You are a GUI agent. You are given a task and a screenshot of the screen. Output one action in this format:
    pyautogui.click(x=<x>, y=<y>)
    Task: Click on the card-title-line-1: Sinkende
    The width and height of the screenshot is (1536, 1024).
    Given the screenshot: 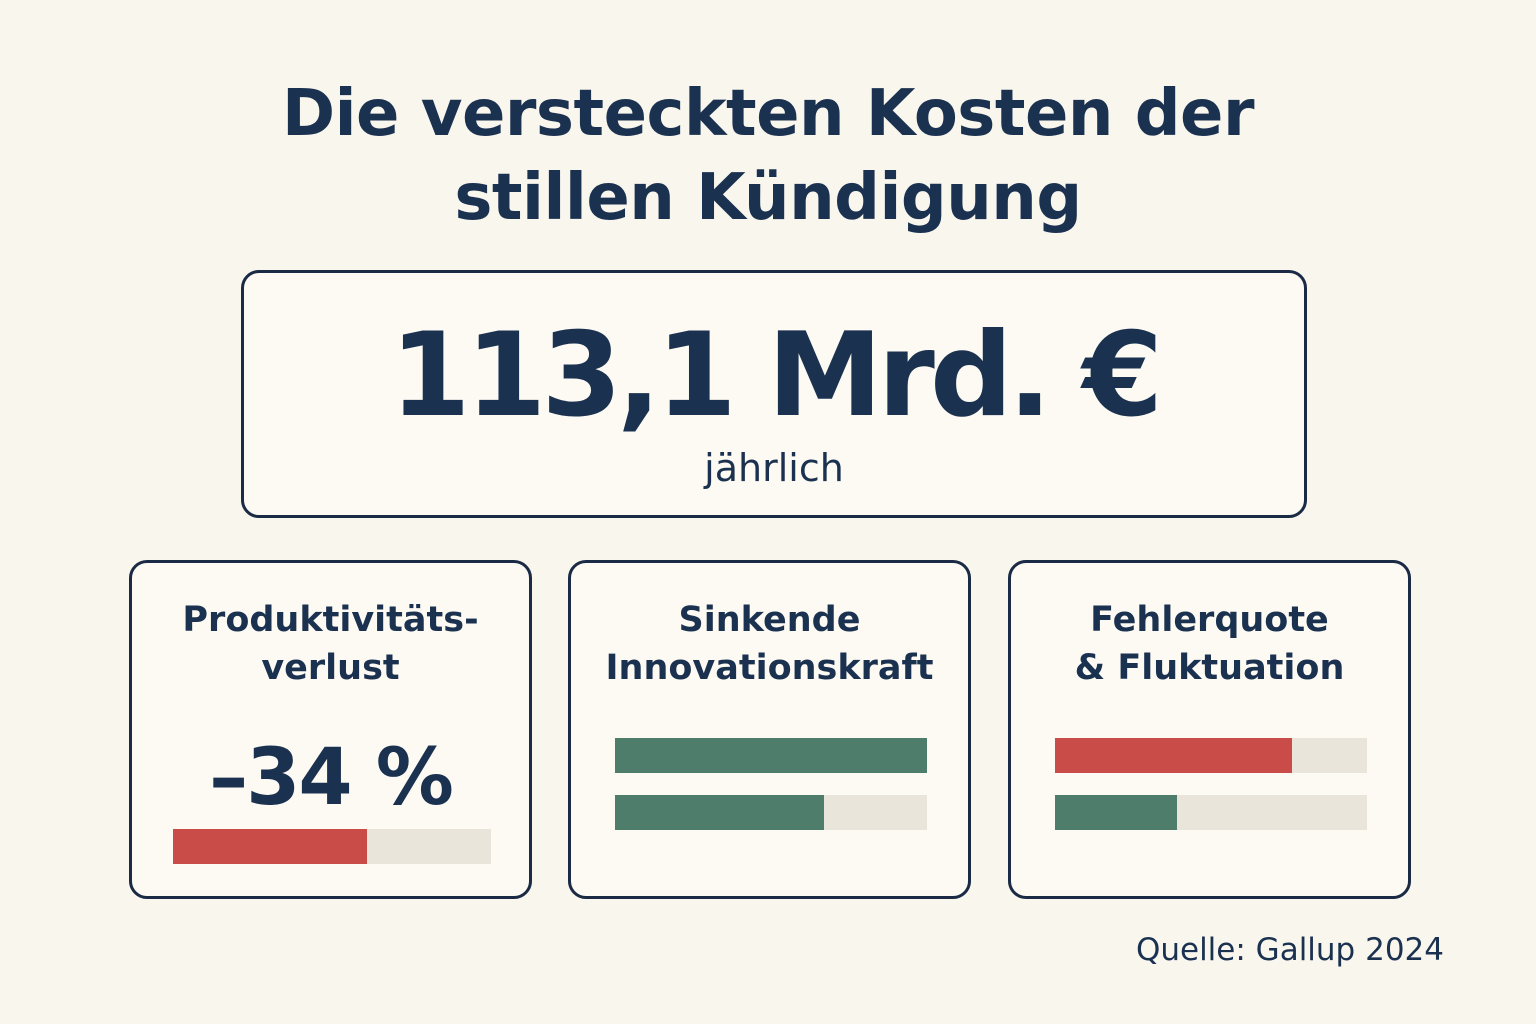 What is the action you would take?
    pyautogui.click(x=769, y=620)
    